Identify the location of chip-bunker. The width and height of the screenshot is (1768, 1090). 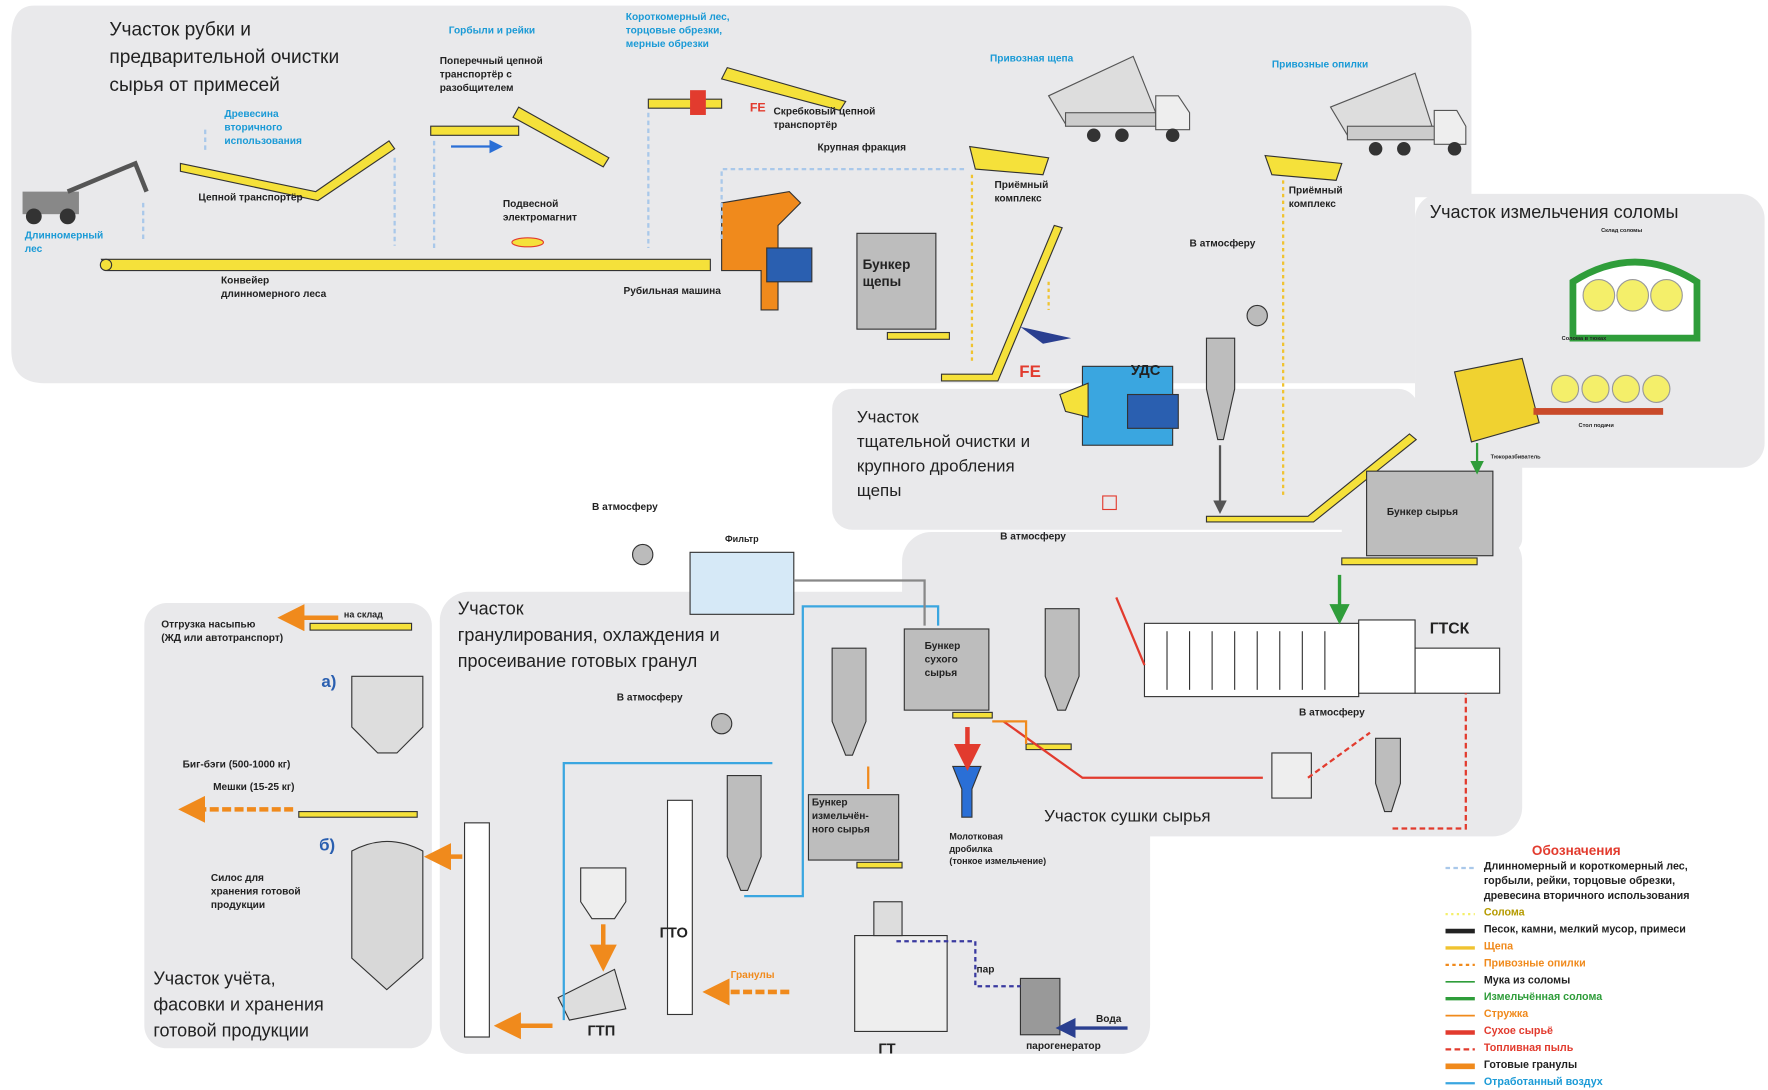
(896, 281).